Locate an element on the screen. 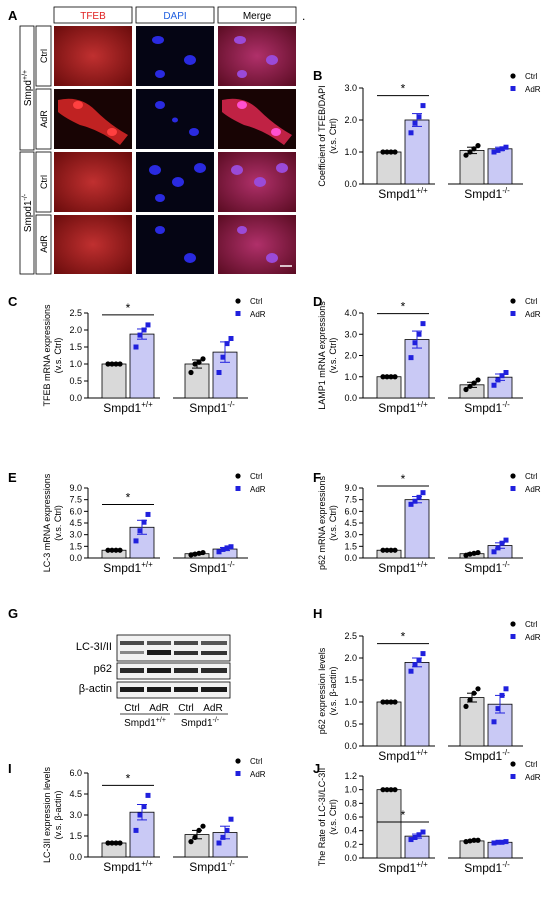 This screenshot has width=550, height=901. legend-marker-ctrl is located at coordinates (513, 76).